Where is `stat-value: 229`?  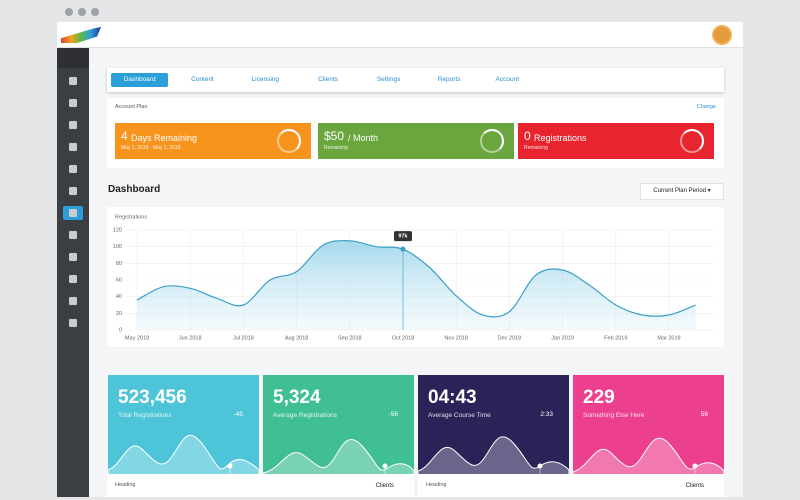 stat-value: 229 is located at coordinates (599, 397).